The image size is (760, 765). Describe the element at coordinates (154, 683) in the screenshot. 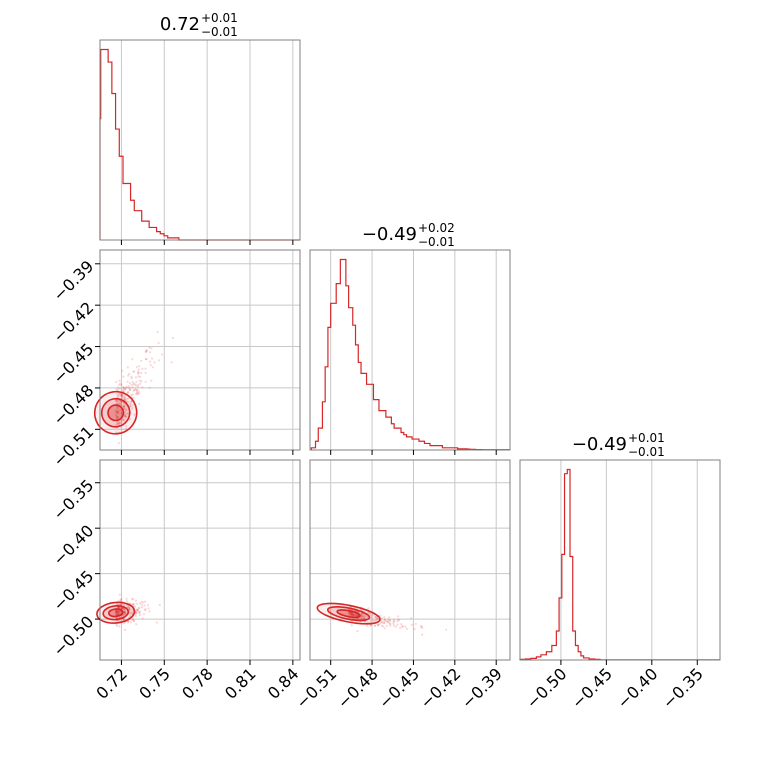

I see `xtick-label-0-1: 0.75` at that location.